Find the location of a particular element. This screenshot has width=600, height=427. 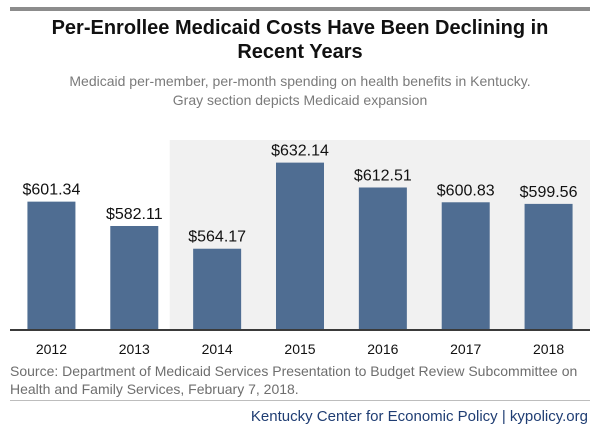

value-label-2017: $600.83 is located at coordinates (466, 190).